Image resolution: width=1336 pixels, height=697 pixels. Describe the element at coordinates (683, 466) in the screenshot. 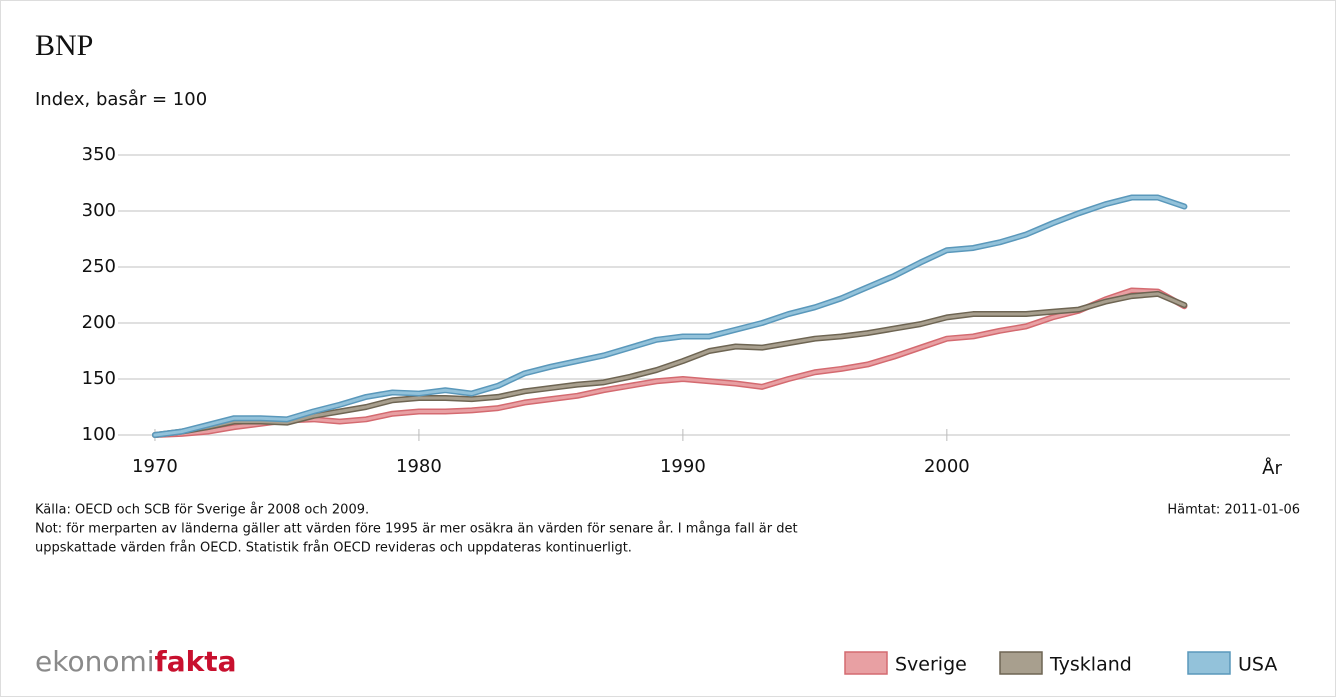

I see `x-tick-label: 1990` at that location.